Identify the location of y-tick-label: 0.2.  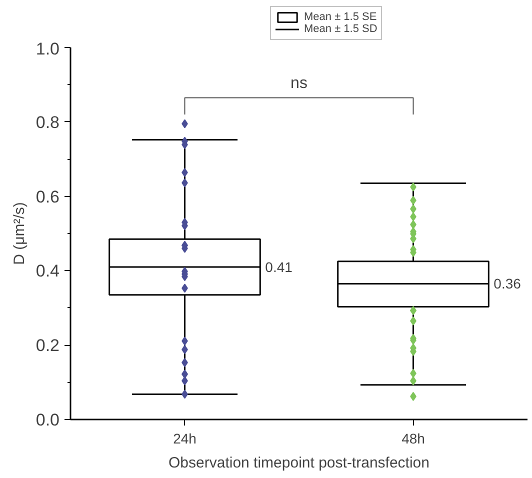
(48, 346).